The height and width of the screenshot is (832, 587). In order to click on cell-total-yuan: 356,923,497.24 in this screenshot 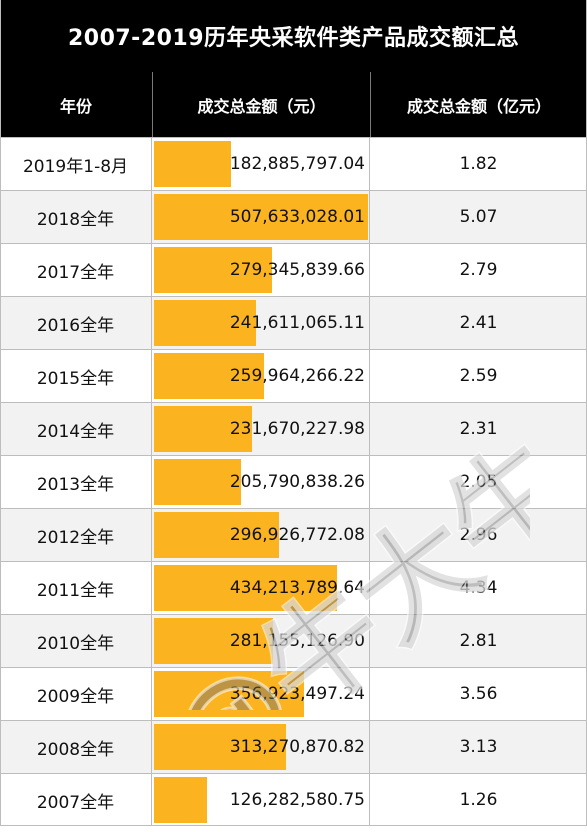, I will do `click(261, 694)`.